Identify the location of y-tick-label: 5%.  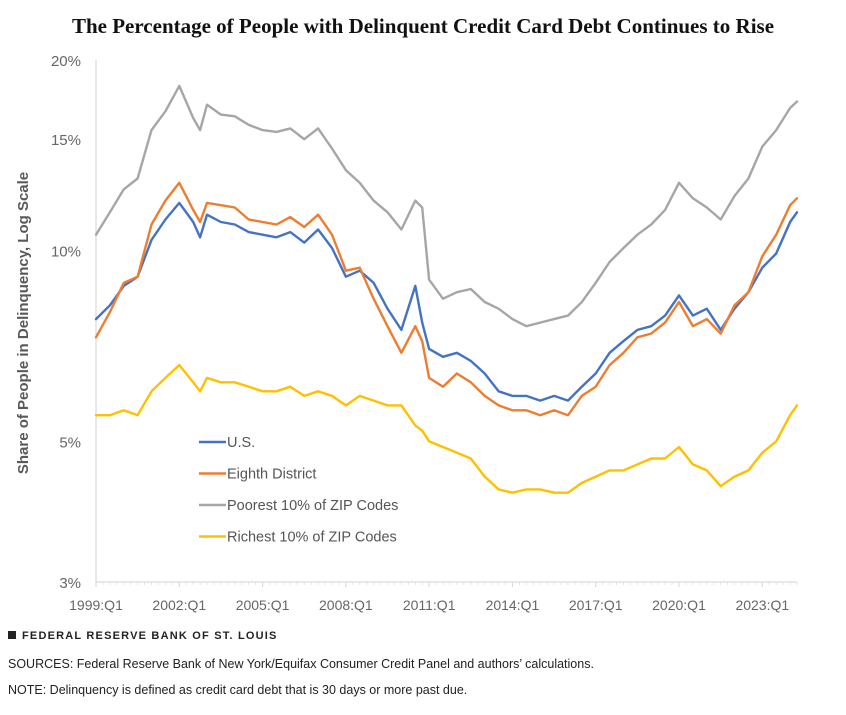
(70, 442).